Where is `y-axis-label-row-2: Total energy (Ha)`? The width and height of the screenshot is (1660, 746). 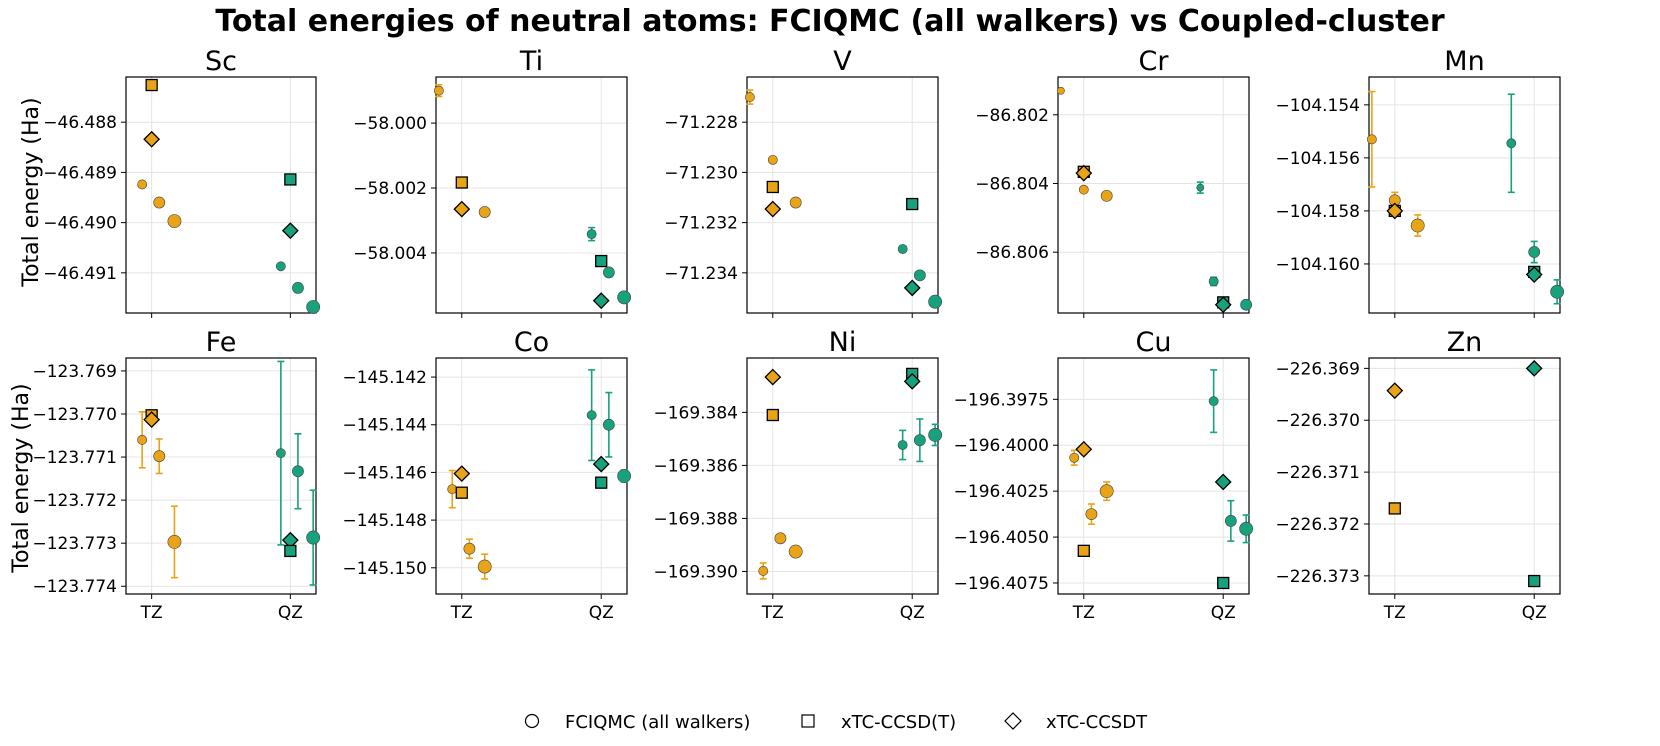
y-axis-label-row-2: Total energy (Ha) is located at coordinates (21, 478).